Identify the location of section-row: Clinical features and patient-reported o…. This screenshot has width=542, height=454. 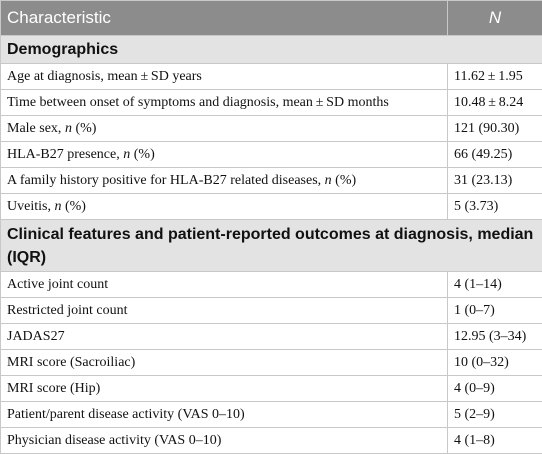
(271, 246).